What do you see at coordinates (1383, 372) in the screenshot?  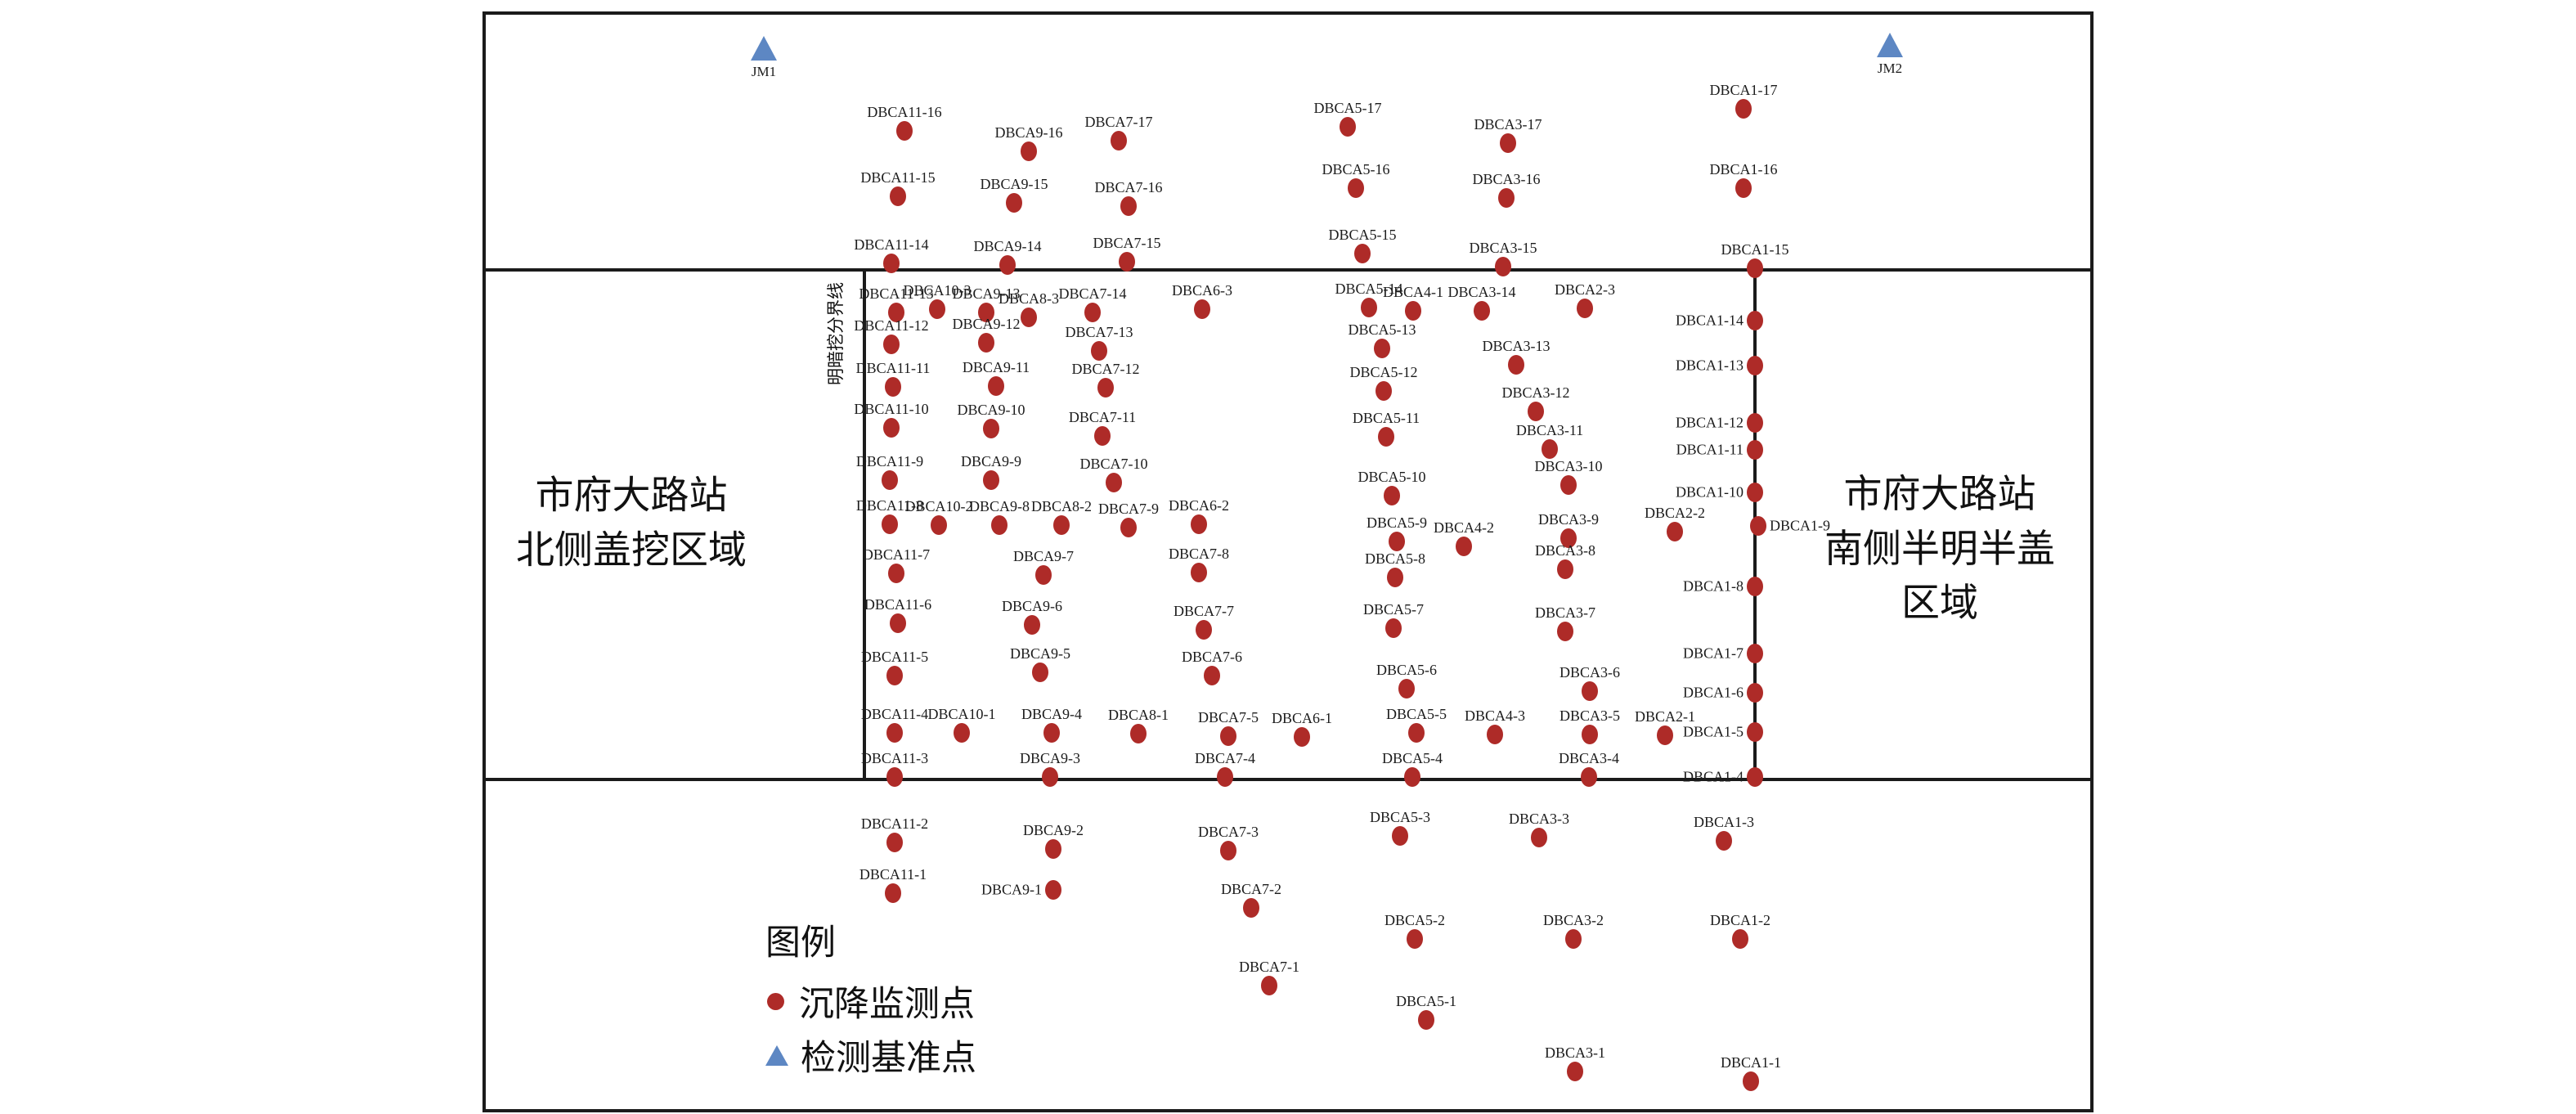 I see `monitor-point-label: DBCA5-12` at bounding box center [1383, 372].